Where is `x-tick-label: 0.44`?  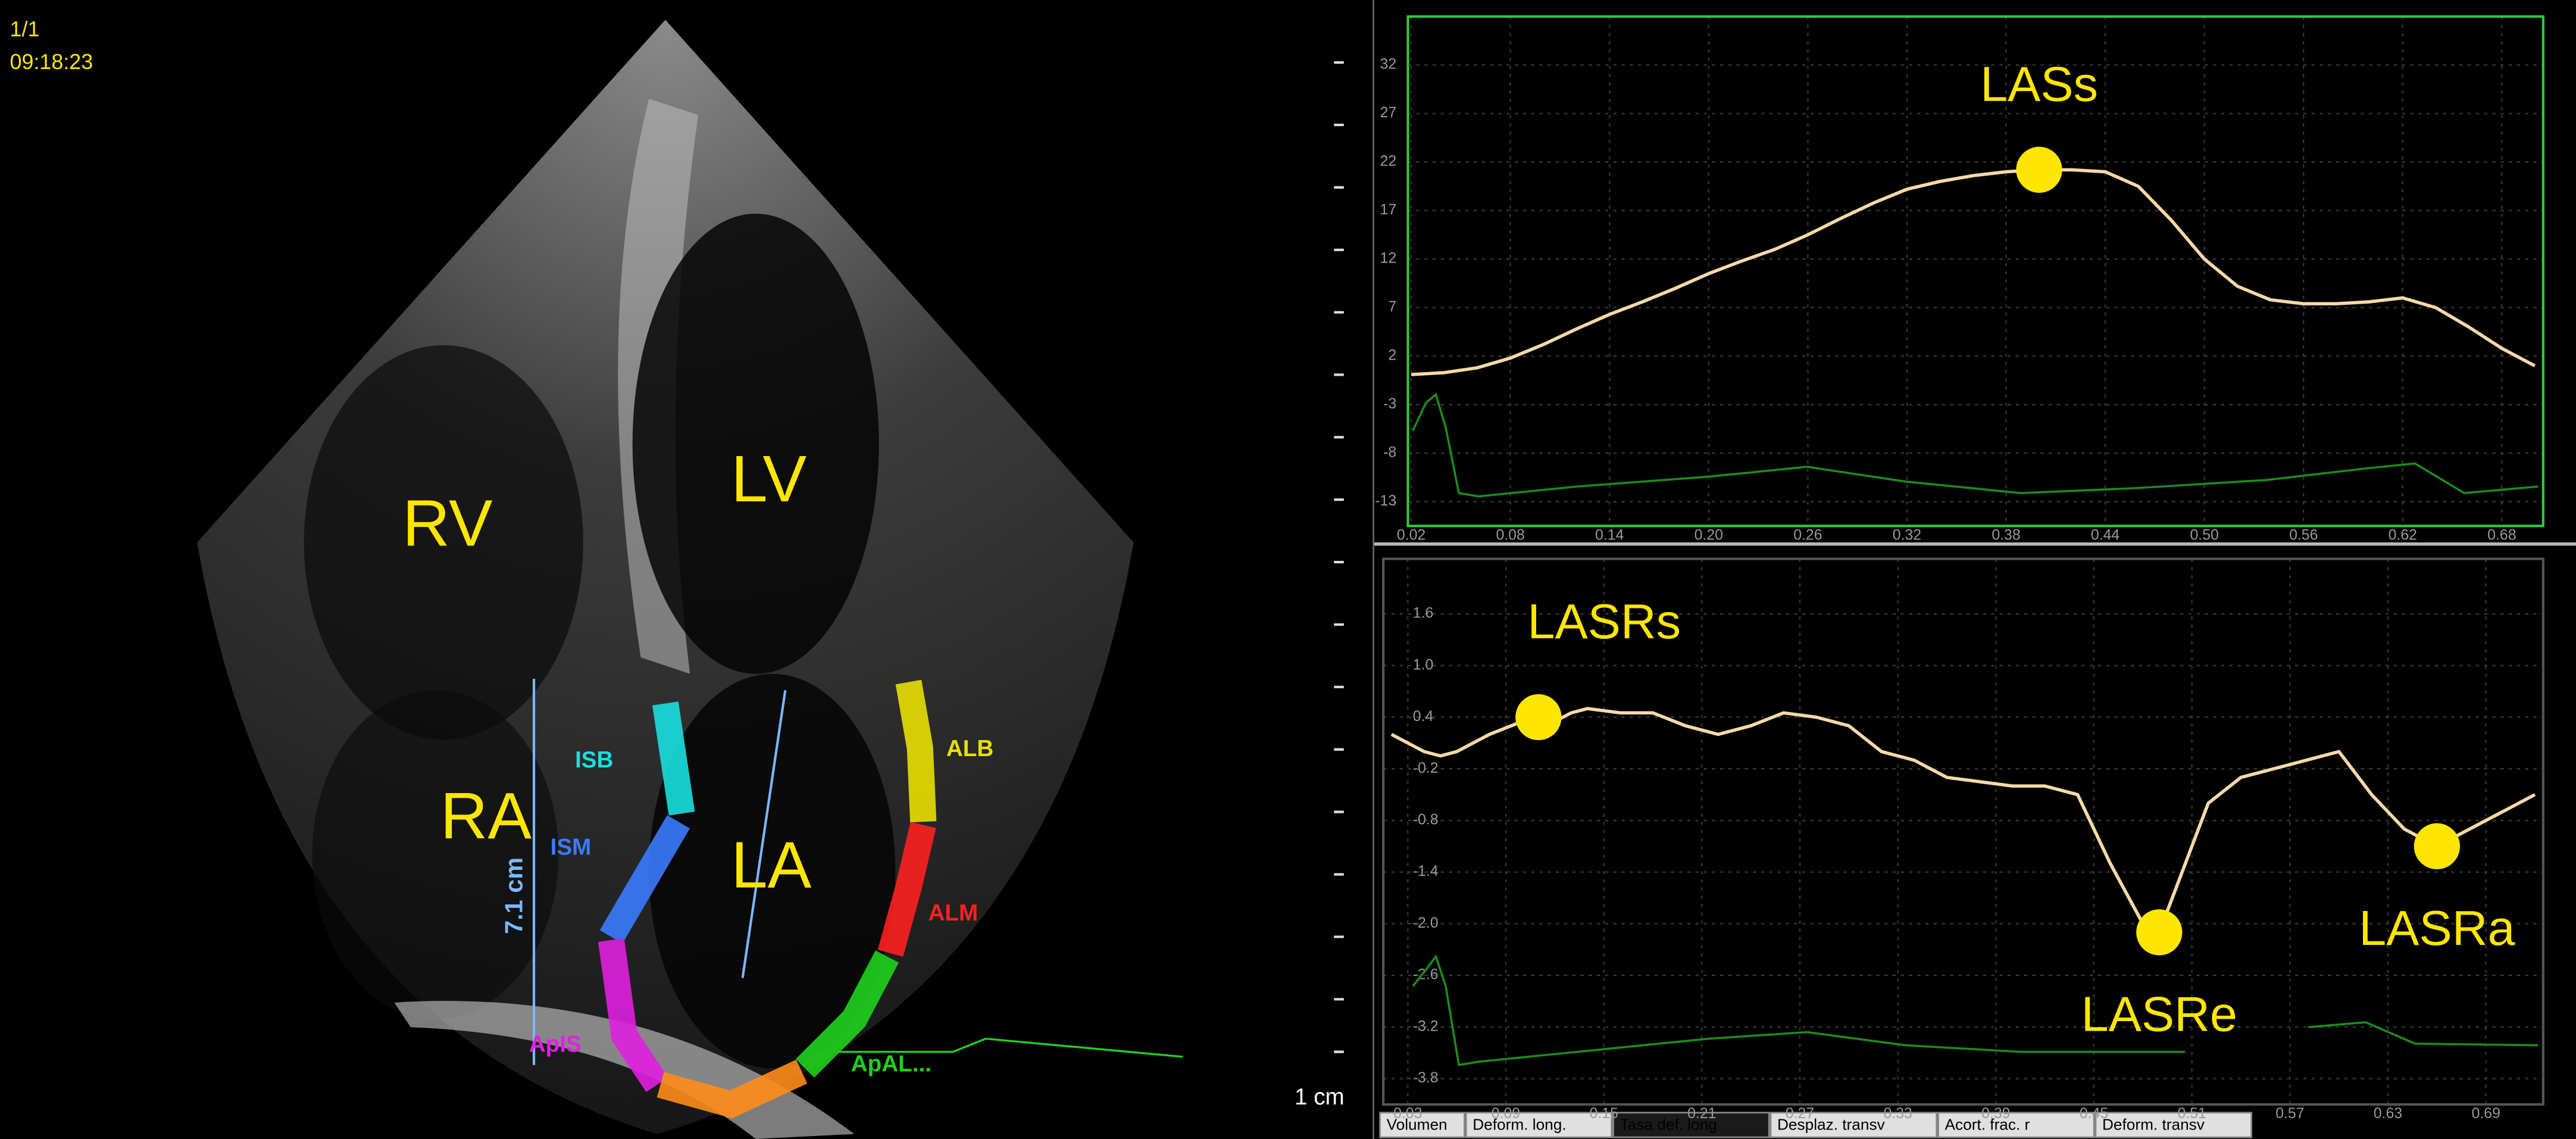
x-tick-label: 0.44 is located at coordinates (2105, 535).